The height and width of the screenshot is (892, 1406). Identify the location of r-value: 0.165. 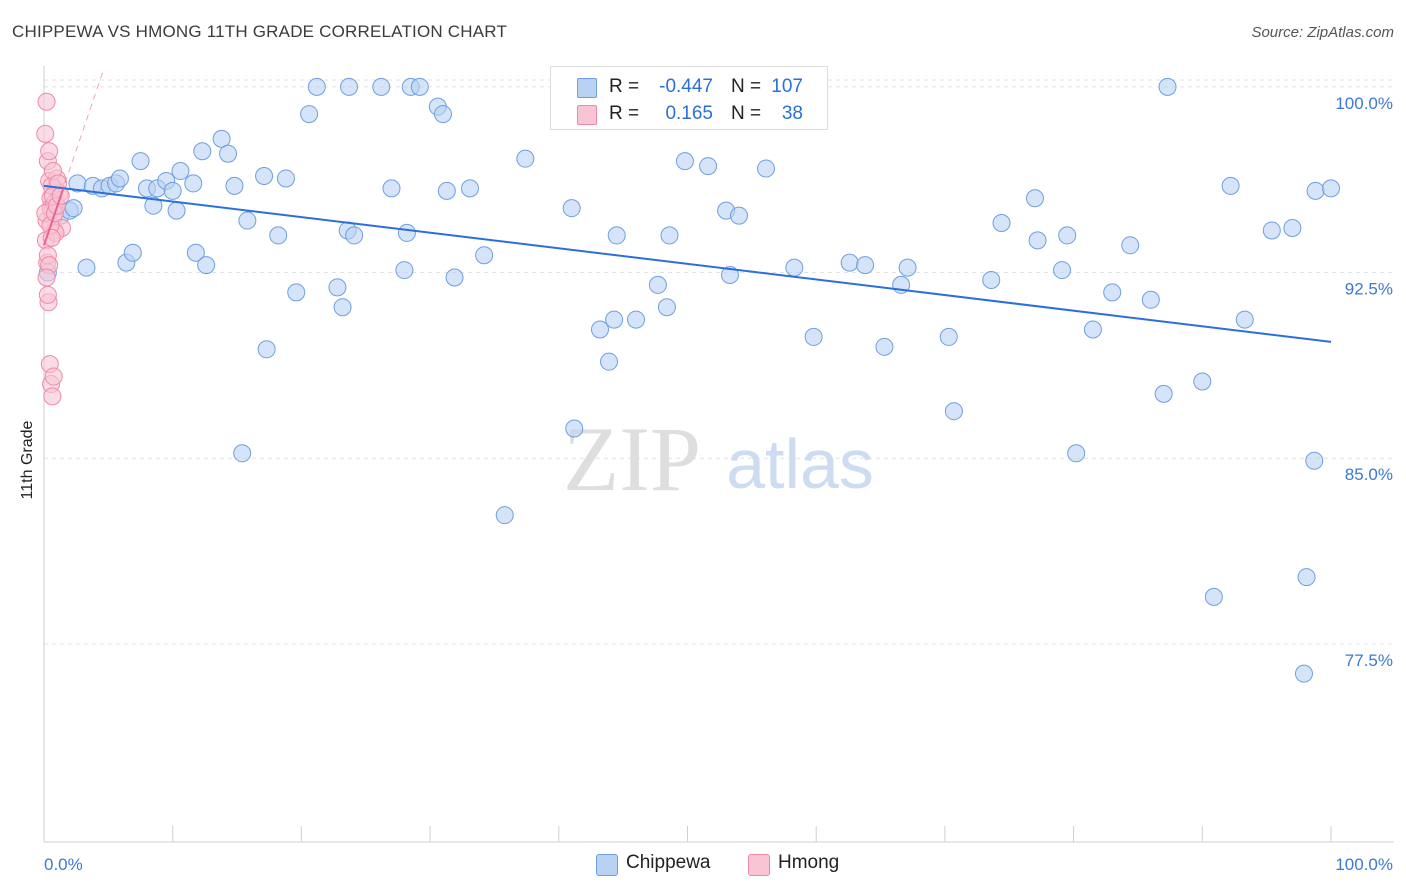
(689, 113).